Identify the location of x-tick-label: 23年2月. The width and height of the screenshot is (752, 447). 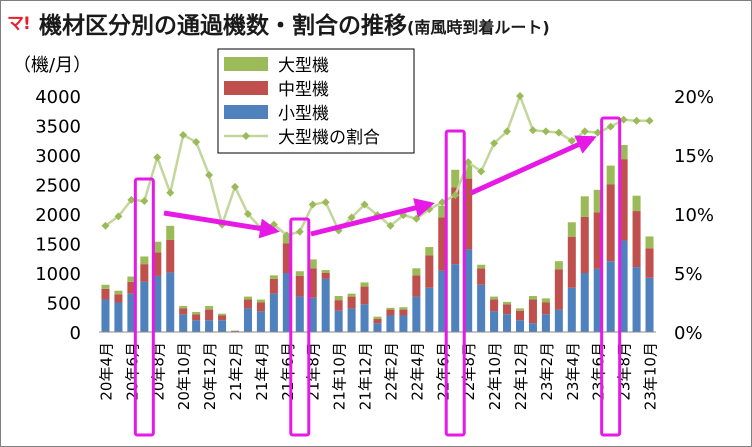
(547, 371).